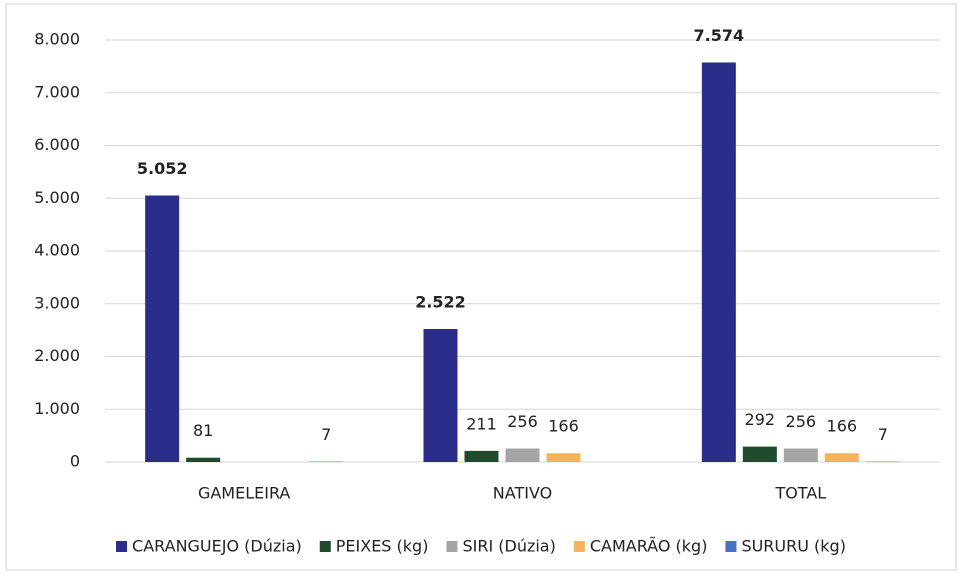  I want to click on data-label: 7.574, so click(719, 35).